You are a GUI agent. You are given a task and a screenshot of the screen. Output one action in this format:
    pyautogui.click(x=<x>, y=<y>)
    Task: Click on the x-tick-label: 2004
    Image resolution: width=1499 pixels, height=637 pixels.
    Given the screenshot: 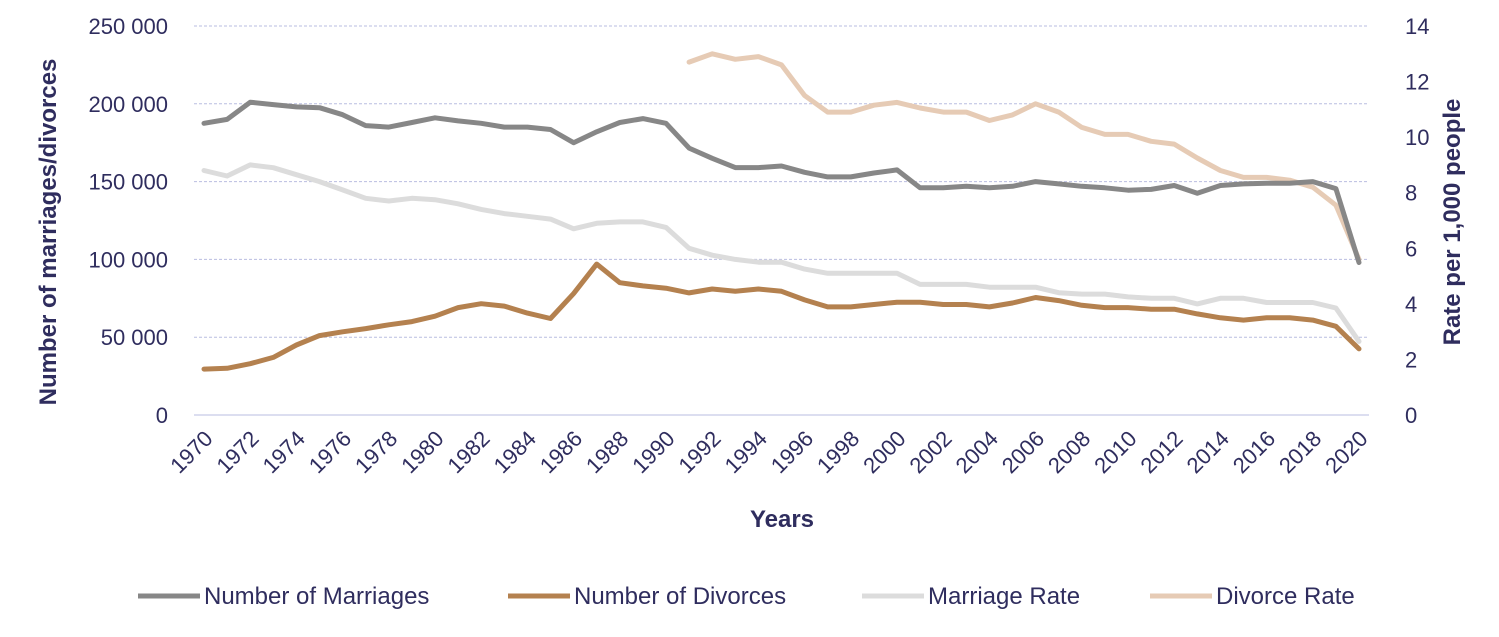 What is the action you would take?
    pyautogui.click(x=977, y=452)
    